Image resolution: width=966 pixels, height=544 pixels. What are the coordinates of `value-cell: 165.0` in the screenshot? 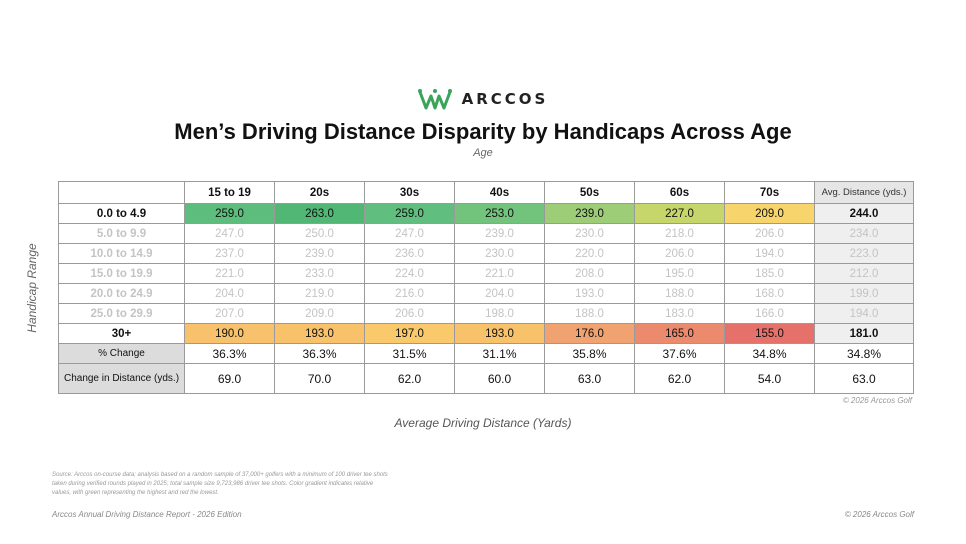 It's located at (679, 333).